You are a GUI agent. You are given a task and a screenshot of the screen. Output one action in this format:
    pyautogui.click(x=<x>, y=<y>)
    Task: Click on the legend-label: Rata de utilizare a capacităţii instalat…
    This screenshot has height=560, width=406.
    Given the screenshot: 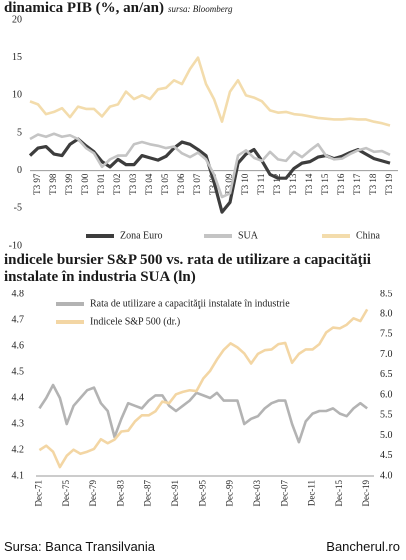 What is the action you would take?
    pyautogui.click(x=190, y=303)
    